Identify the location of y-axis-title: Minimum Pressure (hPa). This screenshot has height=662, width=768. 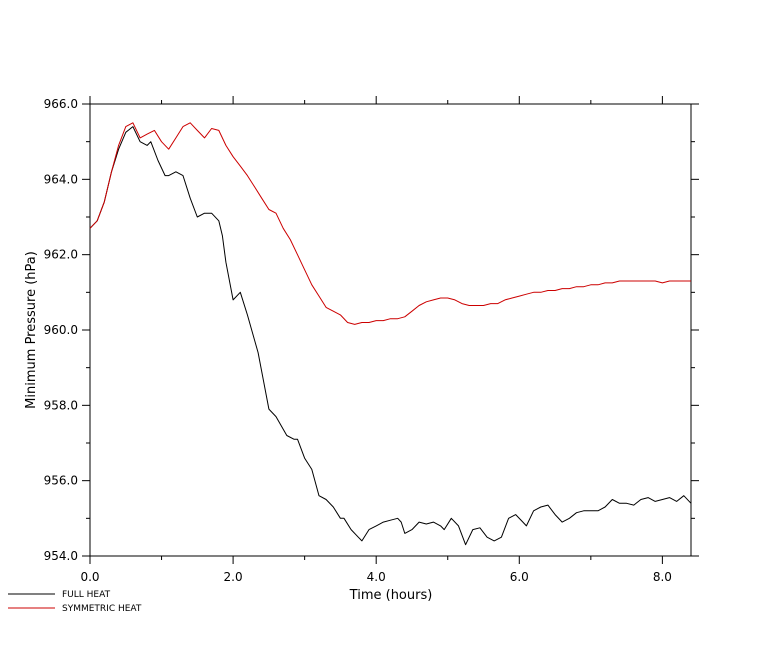
(31, 330).